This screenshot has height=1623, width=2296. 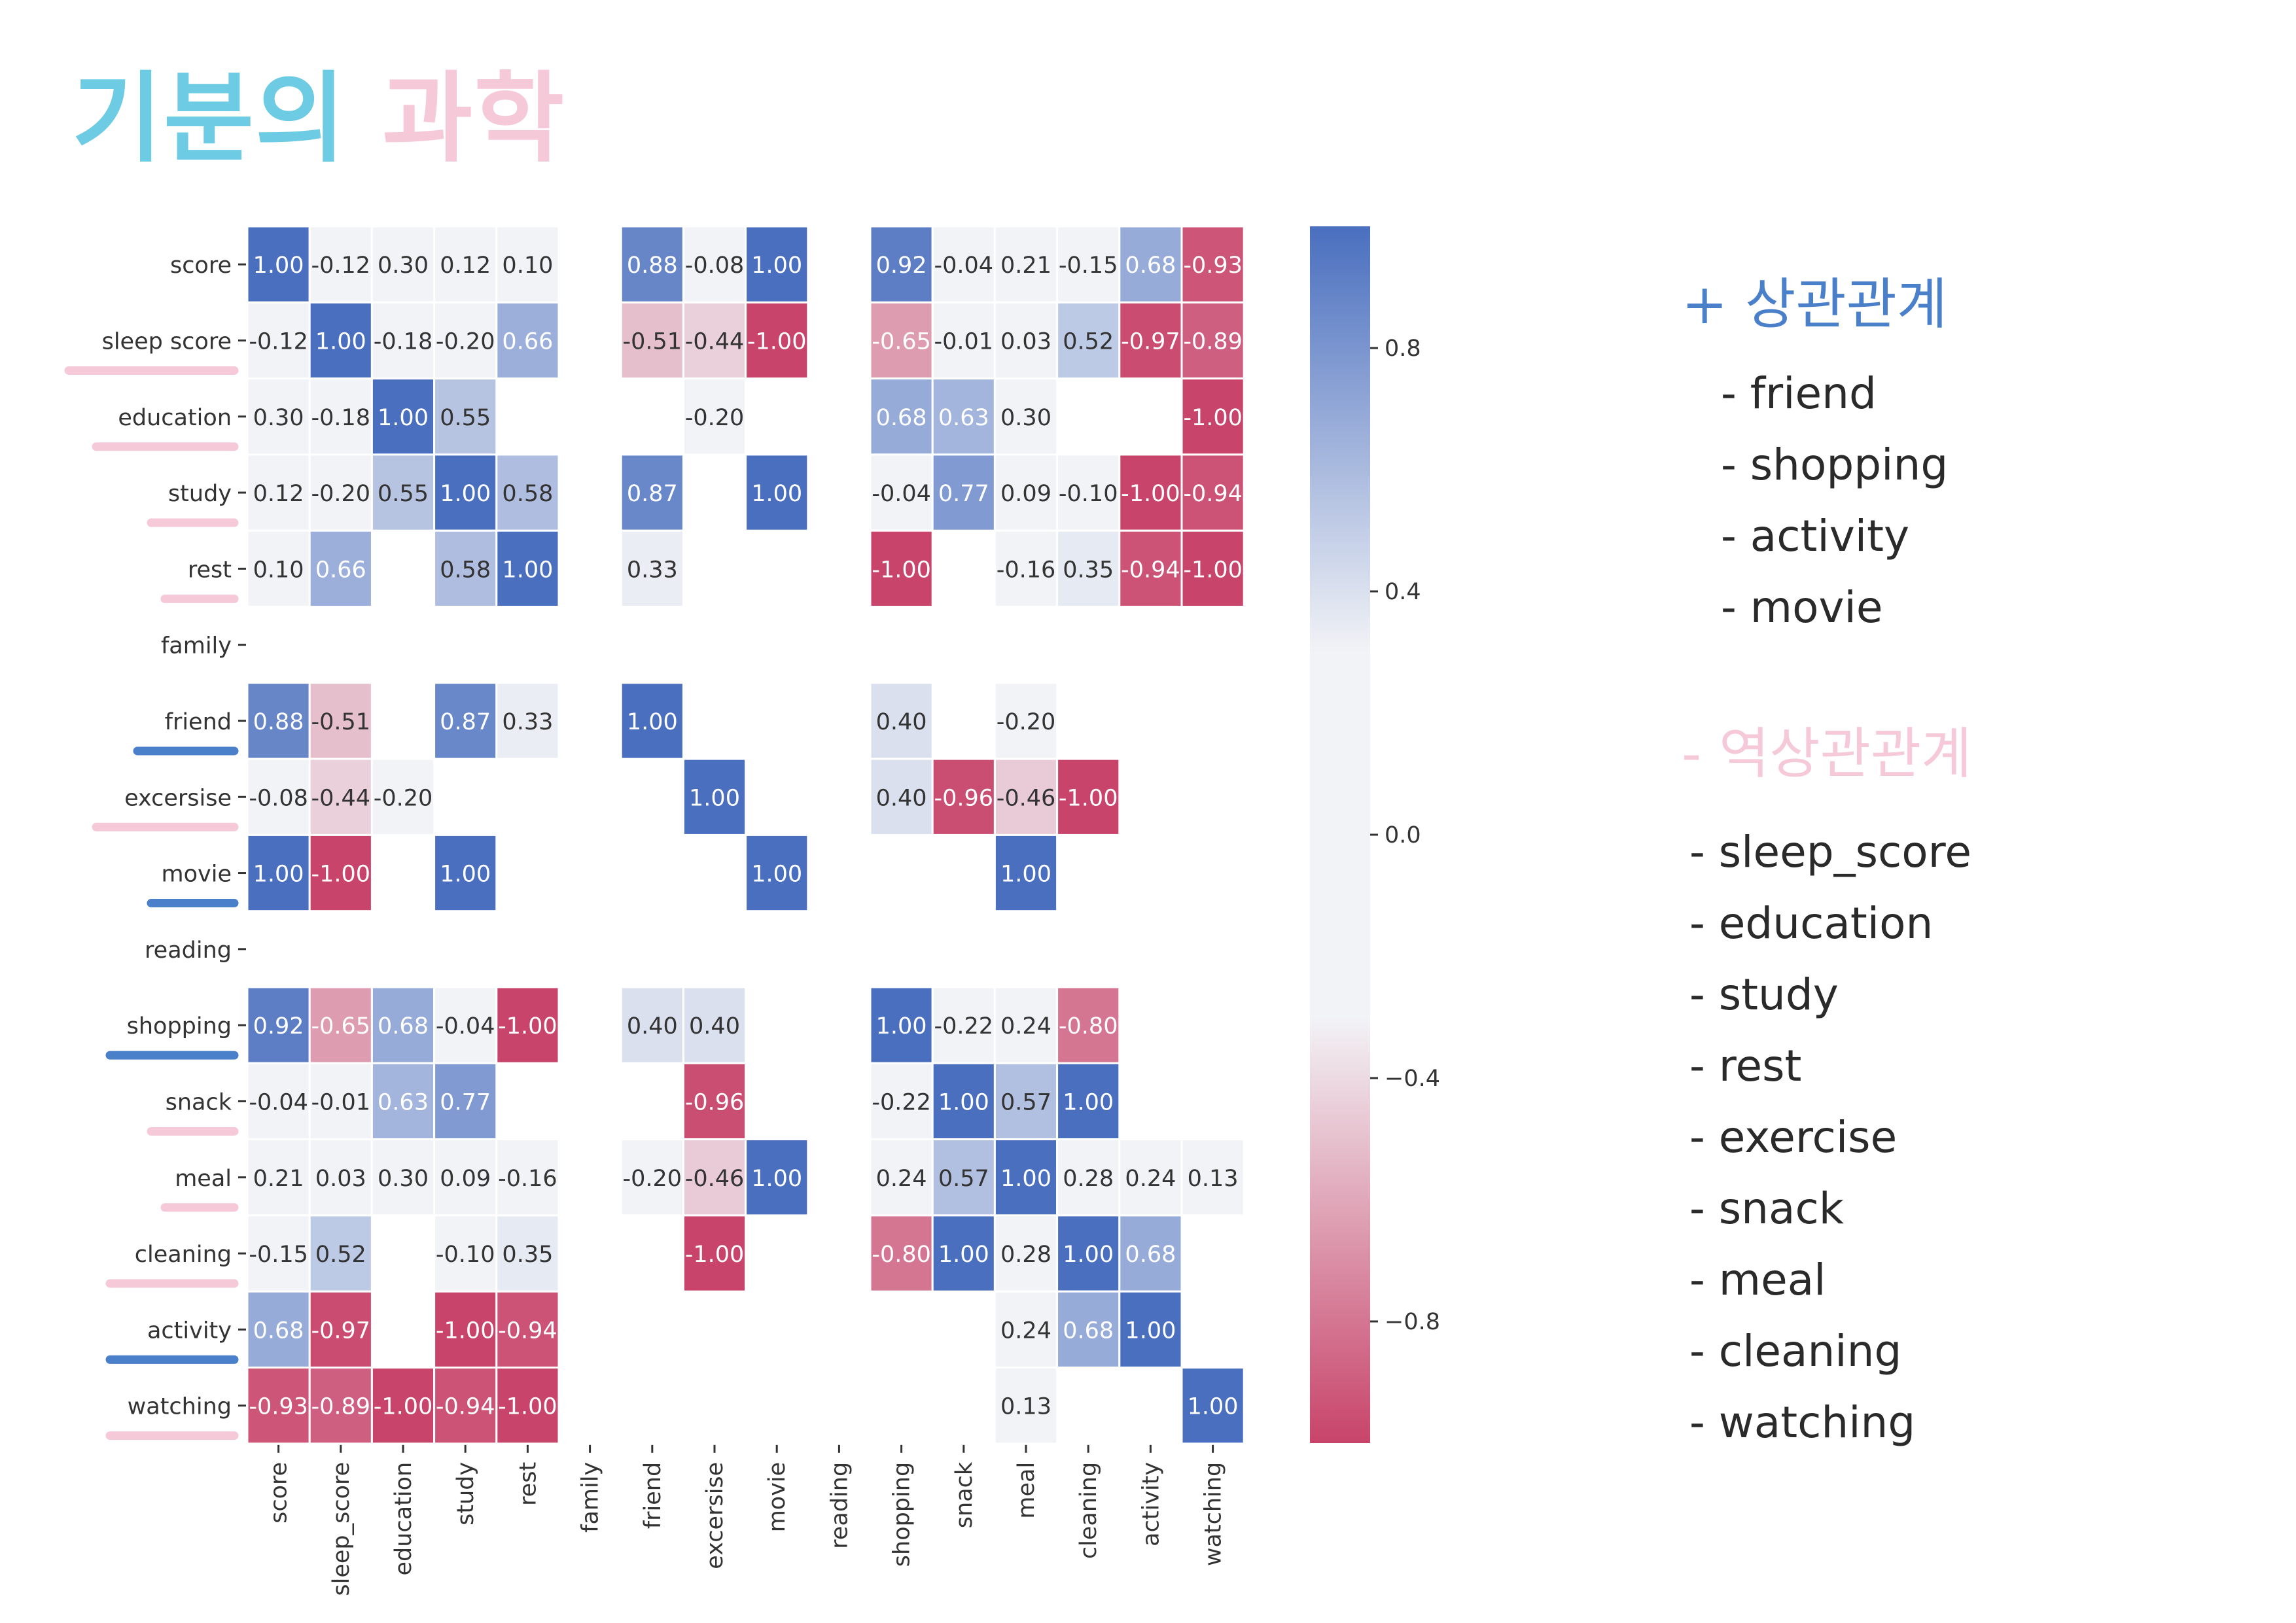 I want to click on cell-value-label: 0.87, so click(x=652, y=494).